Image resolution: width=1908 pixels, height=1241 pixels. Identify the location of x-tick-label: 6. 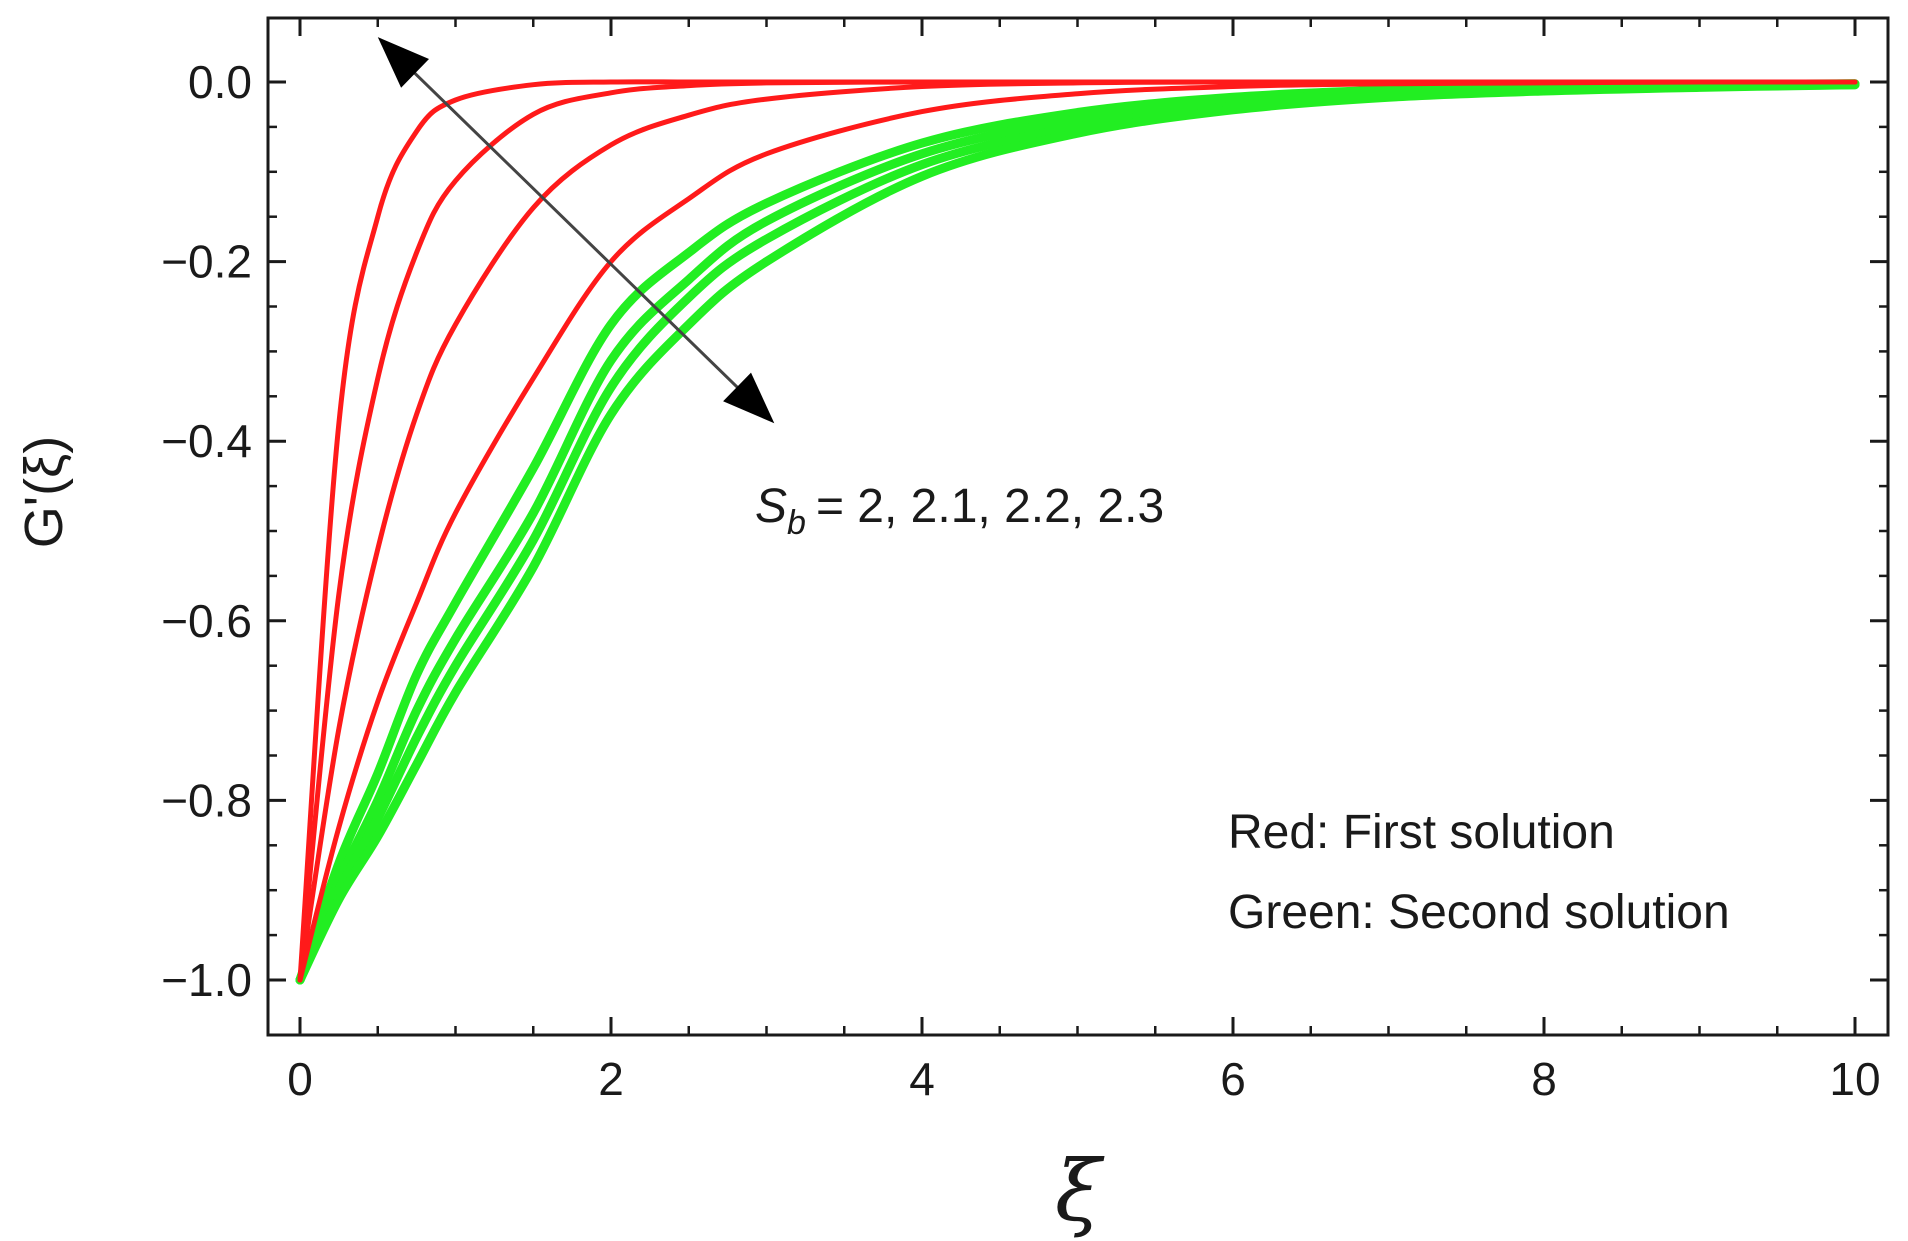
(1233, 1079).